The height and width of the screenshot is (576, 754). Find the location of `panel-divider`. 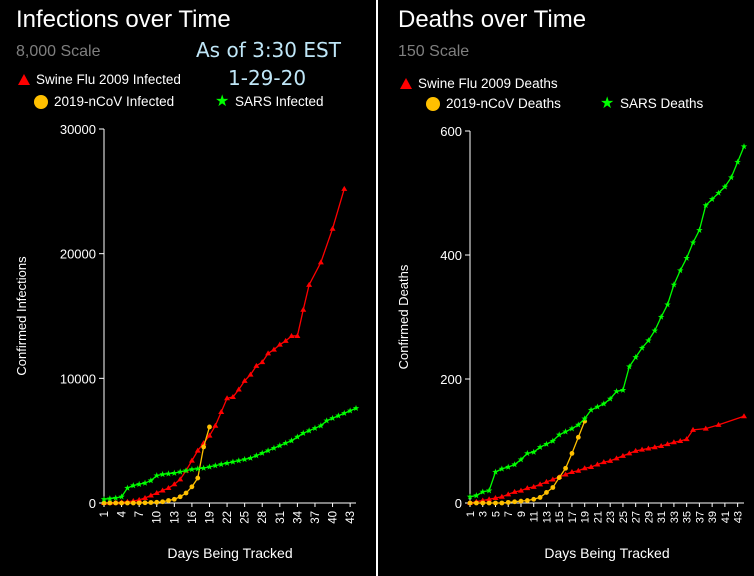

panel-divider is located at coordinates (377, 288).